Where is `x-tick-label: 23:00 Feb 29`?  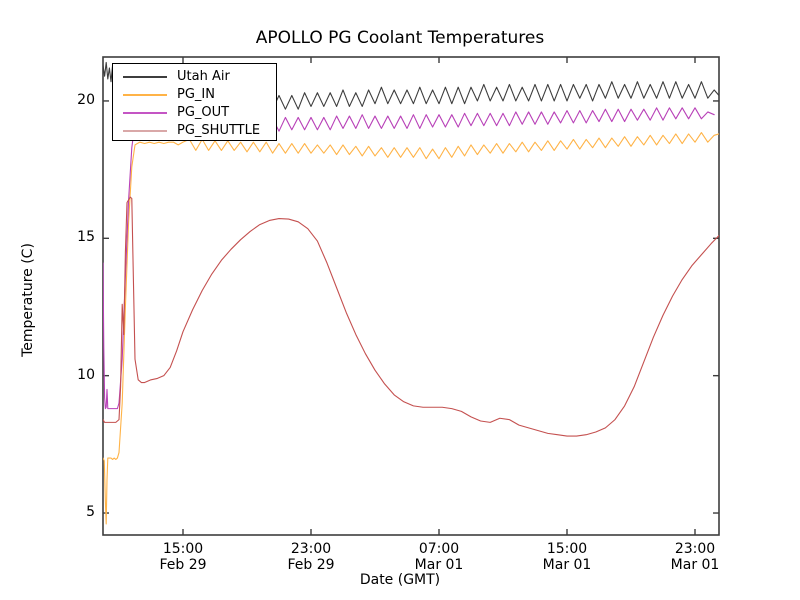
x-tick-label: 23:00 Feb 29 is located at coordinates (311, 557).